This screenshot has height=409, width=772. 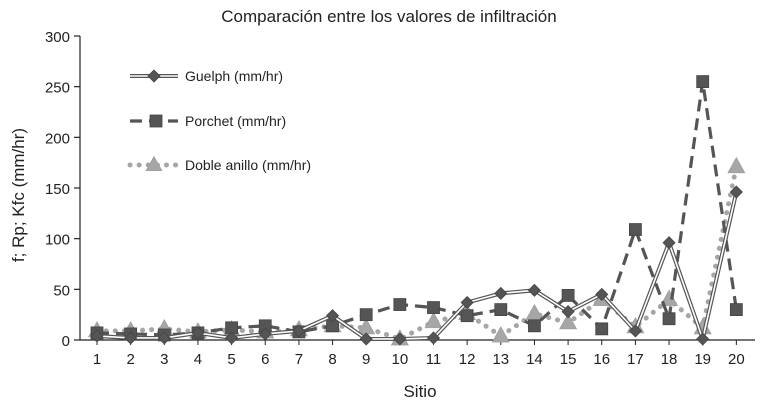 I want to click on x-tick-label: 19, so click(x=702, y=359).